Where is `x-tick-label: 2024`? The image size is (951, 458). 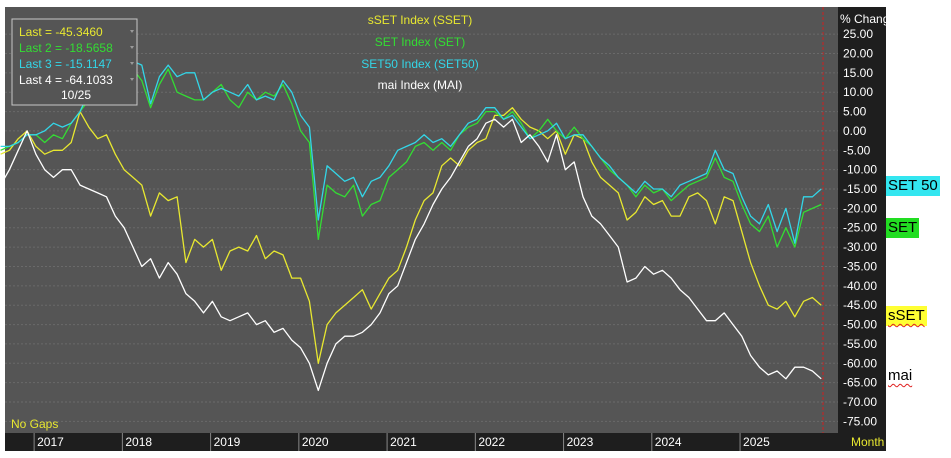 x-tick-label: 2024 is located at coordinates (668, 442).